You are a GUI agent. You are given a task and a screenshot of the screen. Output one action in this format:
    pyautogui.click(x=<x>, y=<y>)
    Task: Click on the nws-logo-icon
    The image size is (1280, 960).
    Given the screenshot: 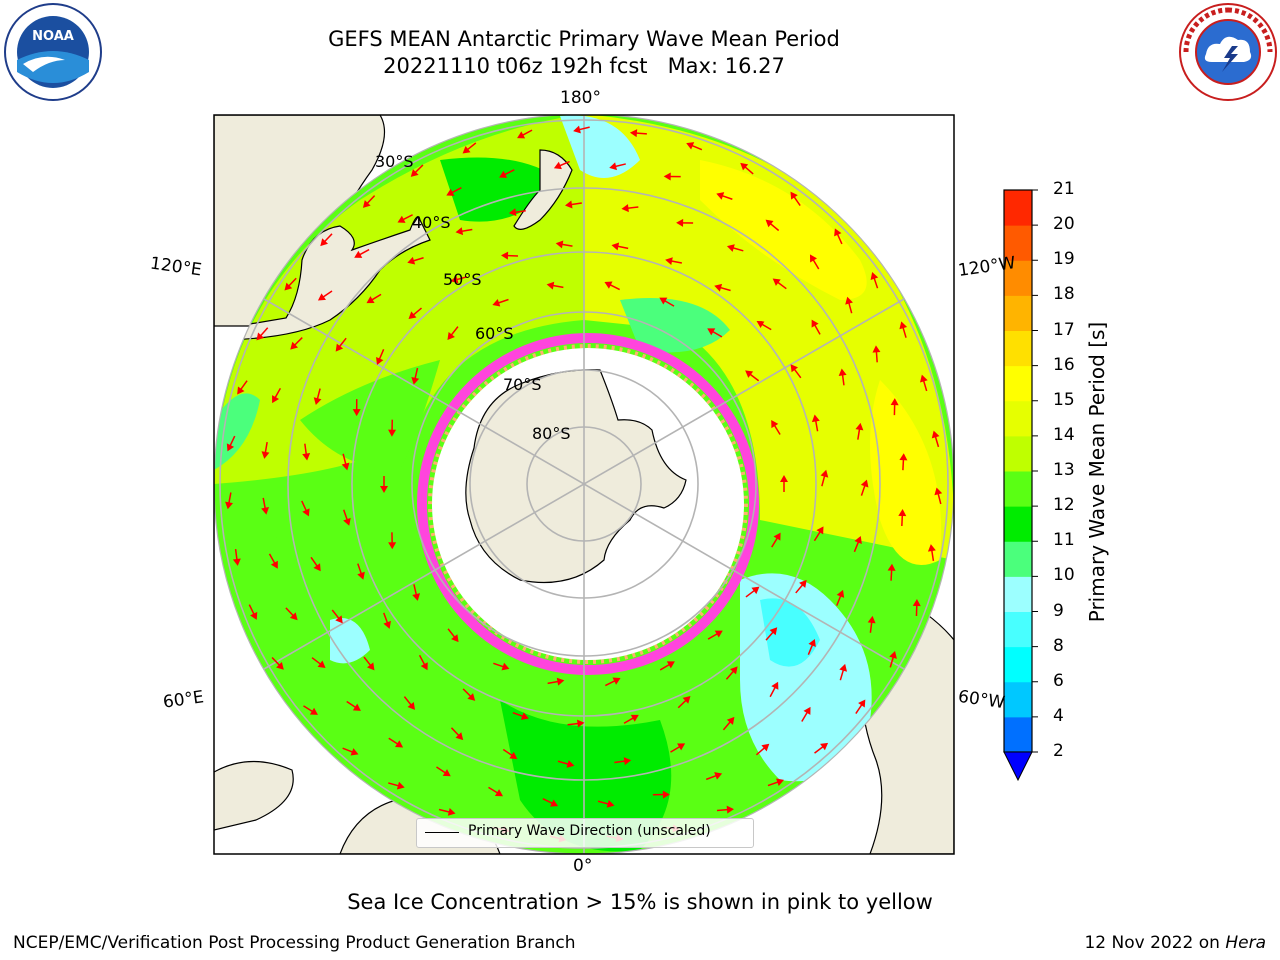 What is the action you would take?
    pyautogui.click(x=1228, y=52)
    